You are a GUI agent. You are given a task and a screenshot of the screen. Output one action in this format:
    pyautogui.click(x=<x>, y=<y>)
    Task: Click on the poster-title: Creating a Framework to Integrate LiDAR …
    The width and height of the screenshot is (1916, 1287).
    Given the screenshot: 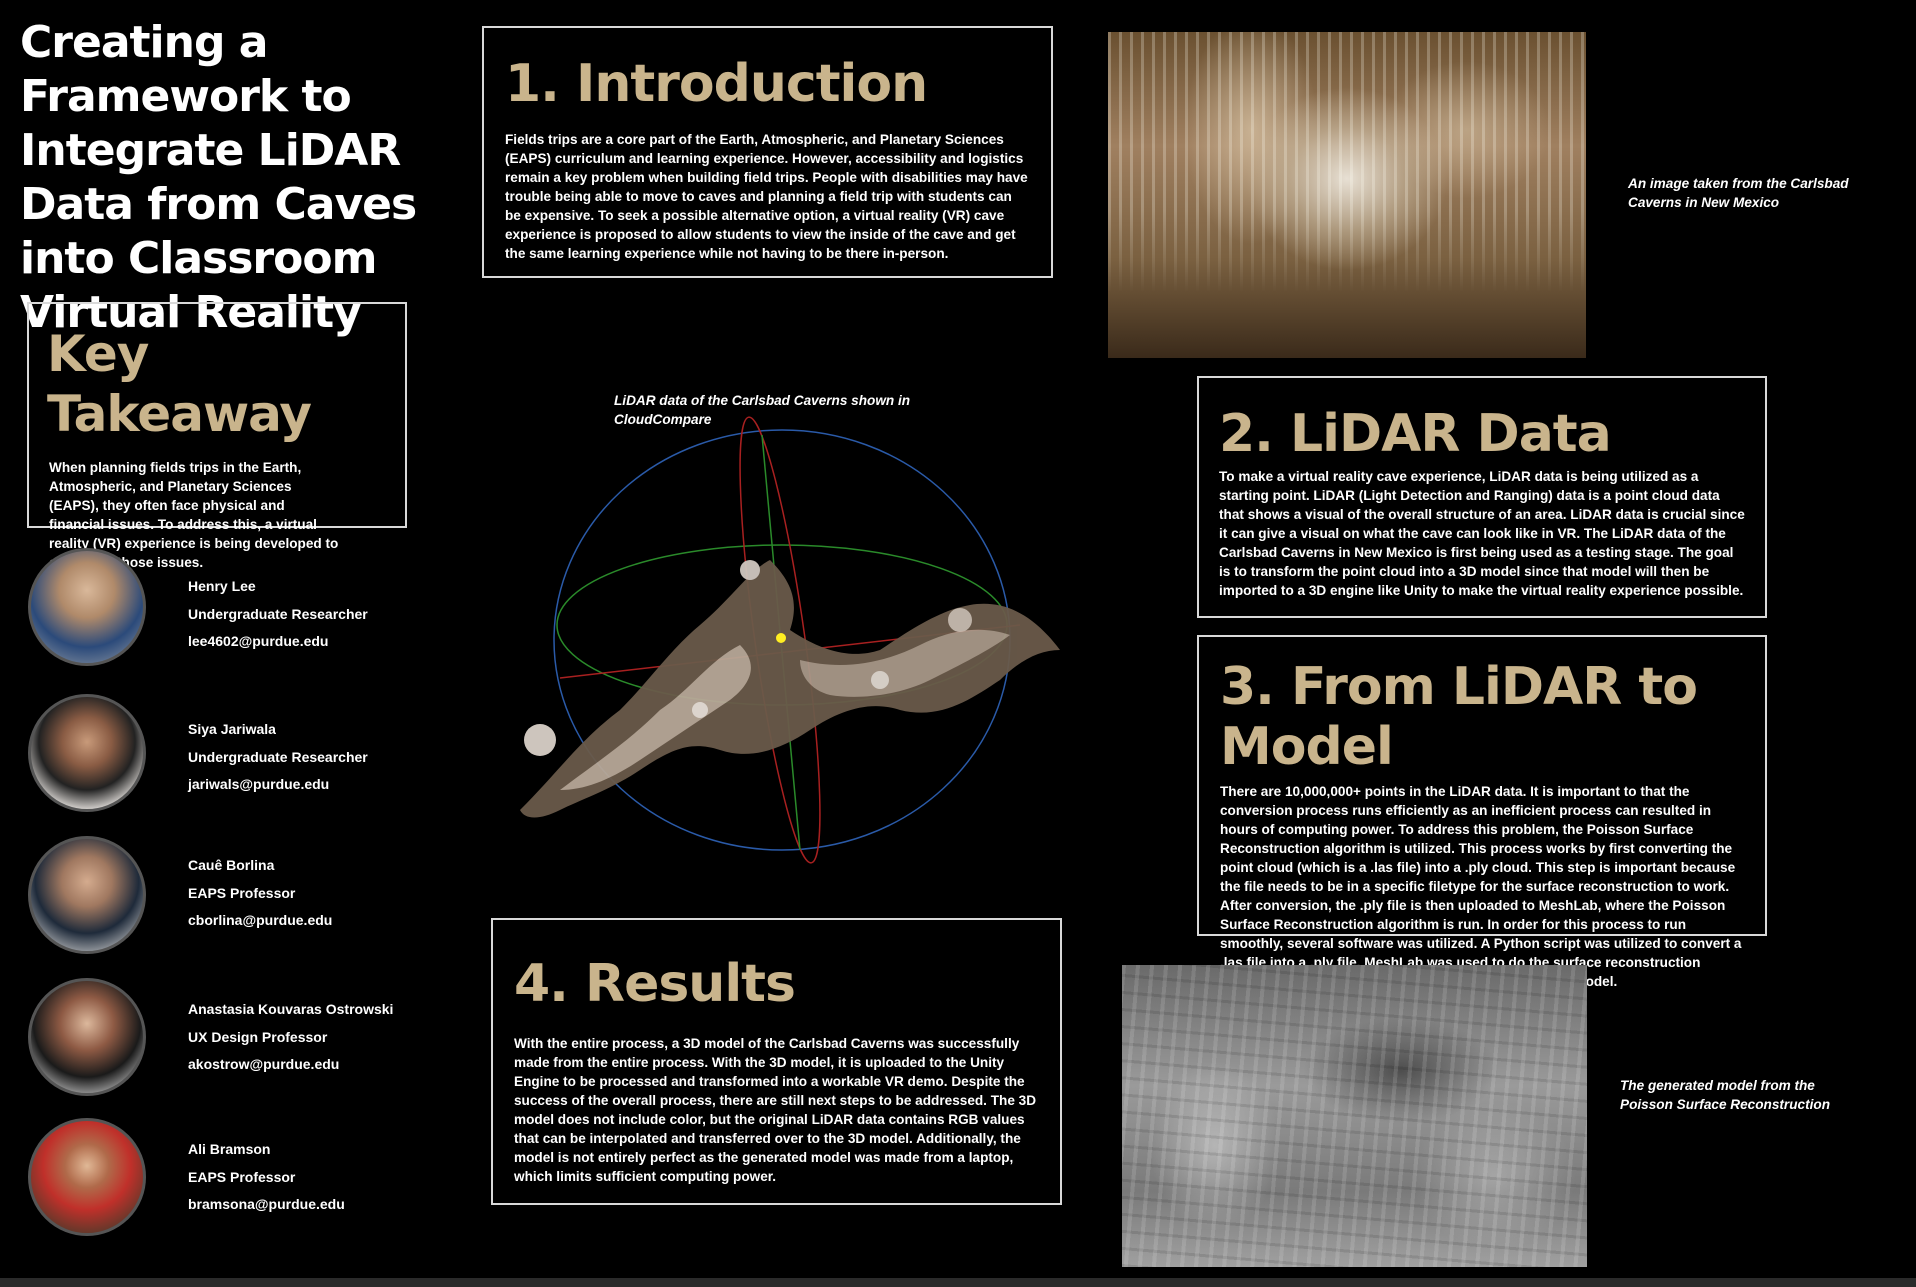 What is the action you would take?
    pyautogui.click(x=218, y=177)
    